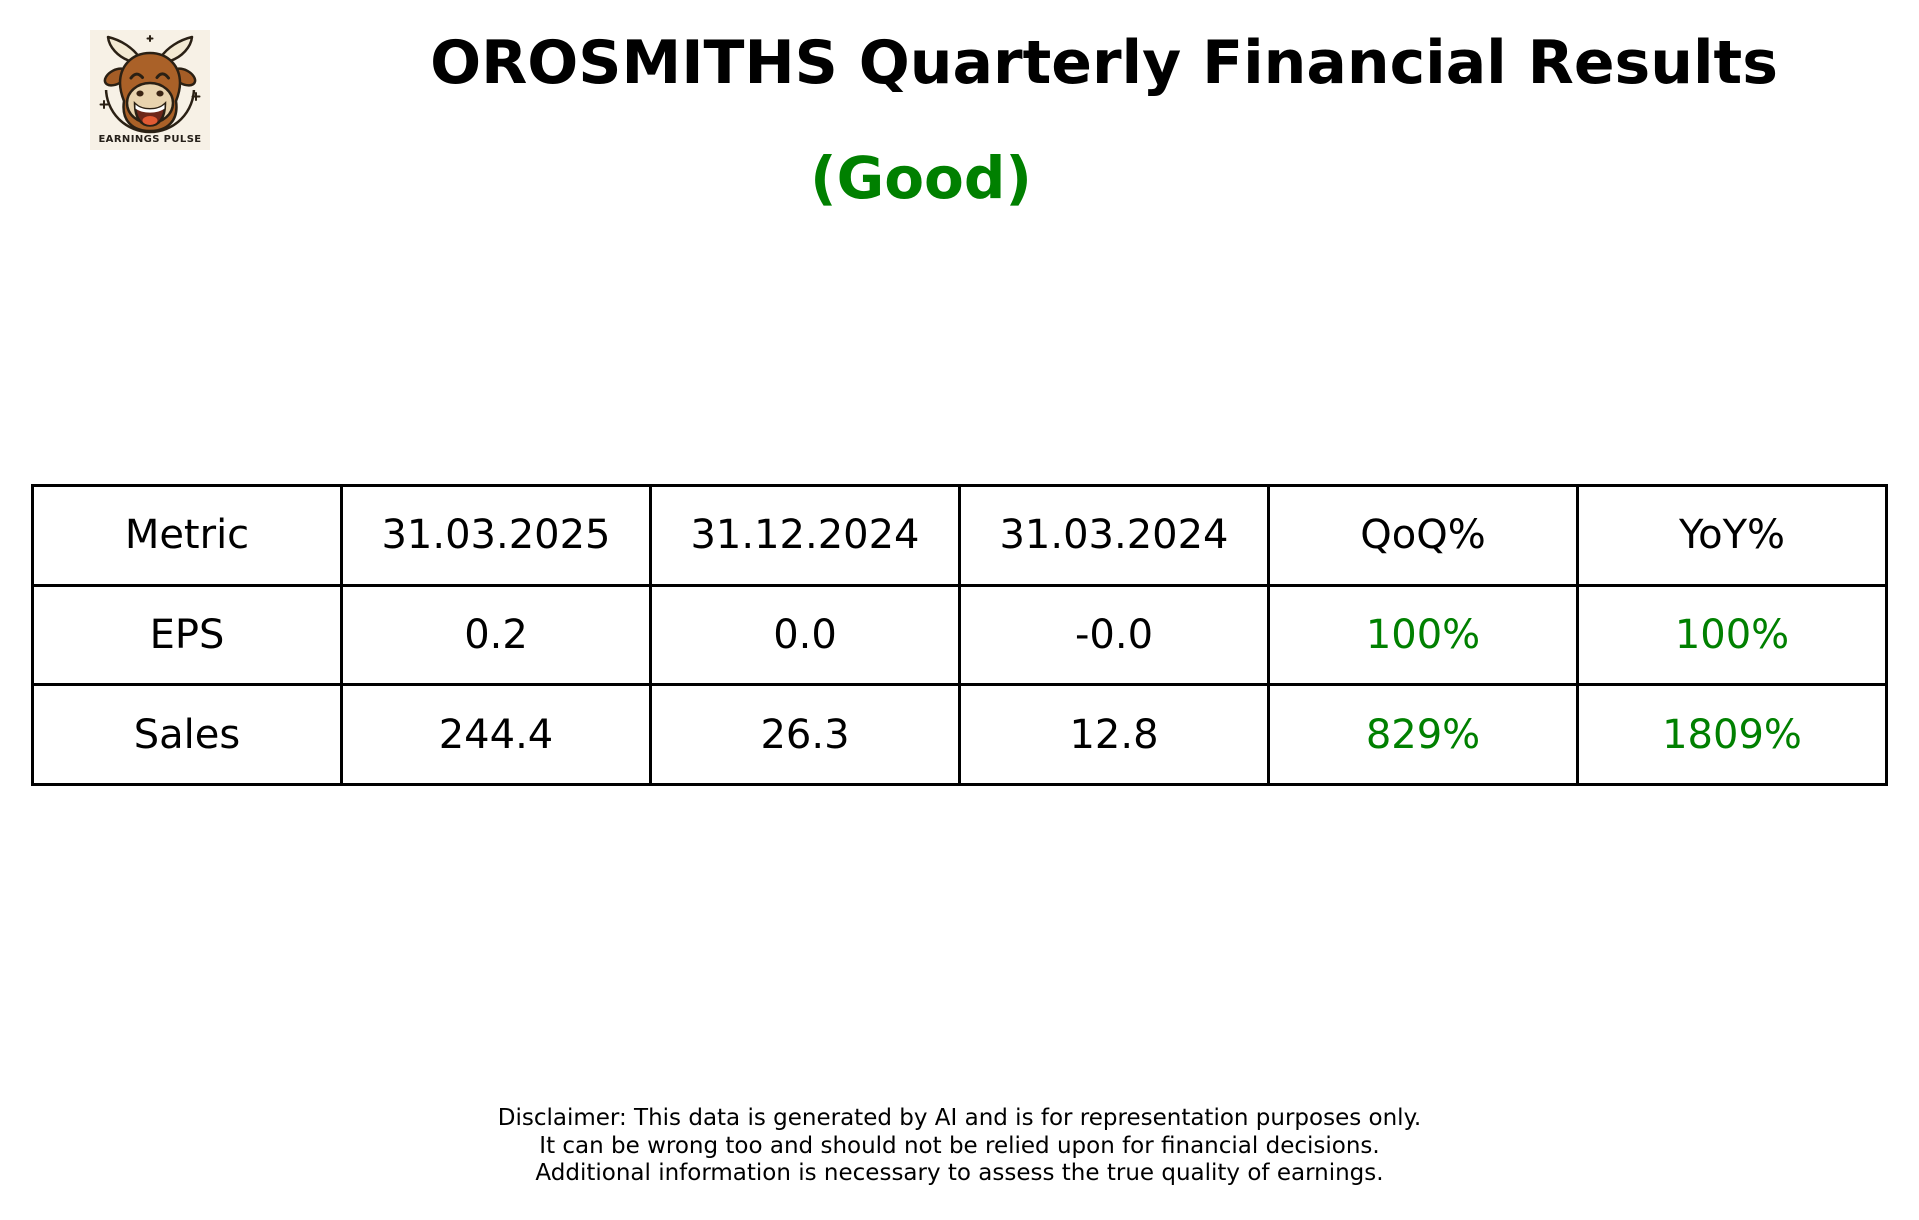  Describe the element at coordinates (187, 734) in the screenshot. I see `cell-sales-metric: Sales` at that location.